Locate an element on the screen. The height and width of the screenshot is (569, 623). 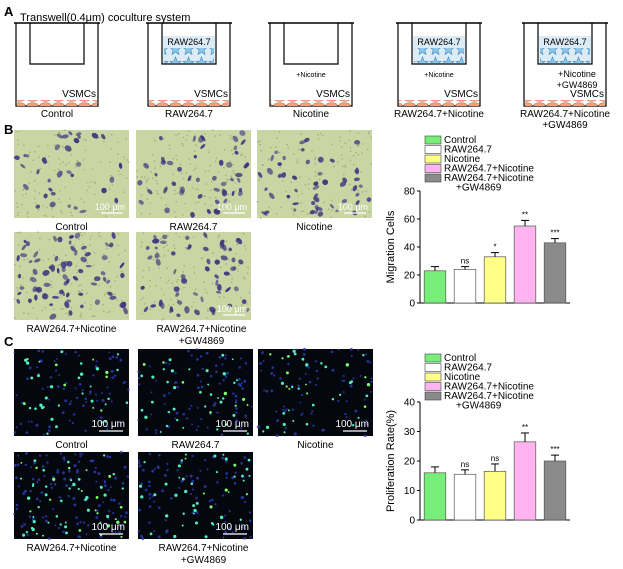
transwell-3: +Nicotine VSMCs Nicotine is located at coordinates (311, 71).